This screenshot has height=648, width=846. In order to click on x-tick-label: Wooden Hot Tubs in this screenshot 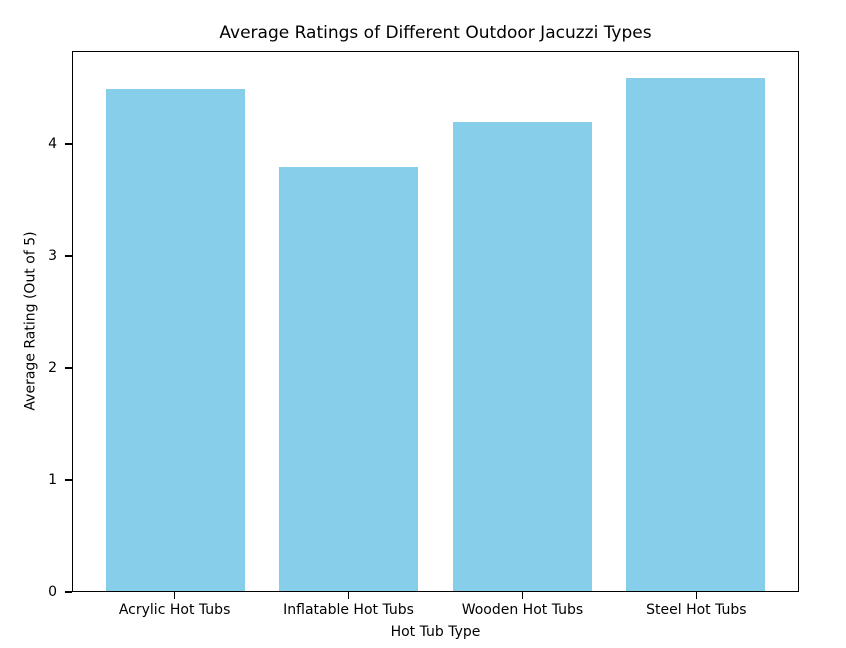, I will do `click(522, 610)`.